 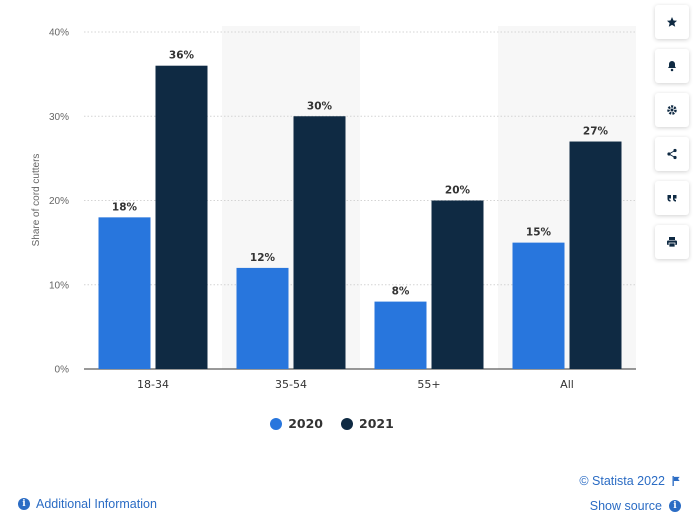 What do you see at coordinates (96, 504) in the screenshot?
I see `additional-information-label: Additional Information` at bounding box center [96, 504].